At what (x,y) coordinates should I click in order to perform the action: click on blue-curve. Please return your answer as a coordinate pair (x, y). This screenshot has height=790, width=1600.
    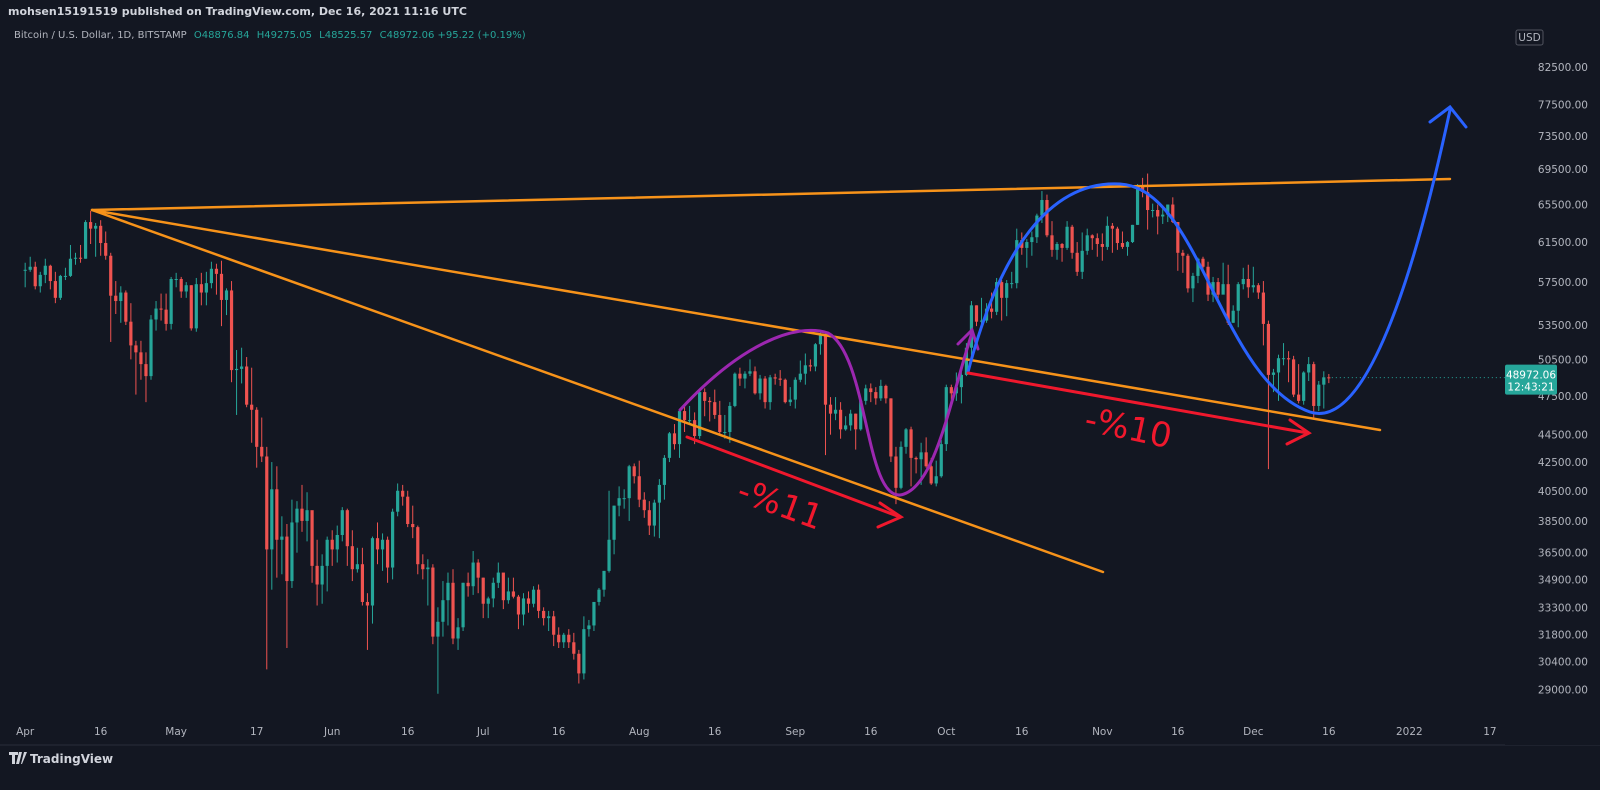
    Looking at the image, I should click on (1209, 261).